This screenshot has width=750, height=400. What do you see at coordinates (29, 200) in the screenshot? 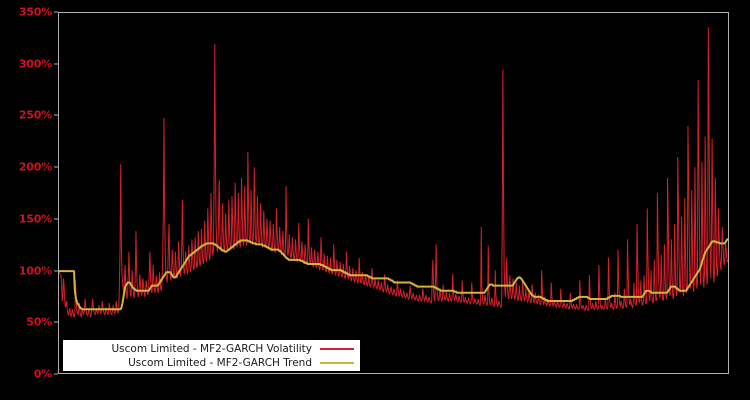
I see `y-axis: 0% 50% 100% 150% 200% 250% 300% 350%` at bounding box center [29, 200].